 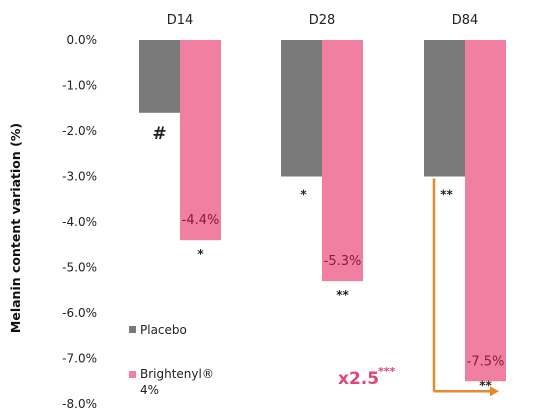 What do you see at coordinates (79, 404) in the screenshot?
I see `y-tick-label: -8.0%` at bounding box center [79, 404].